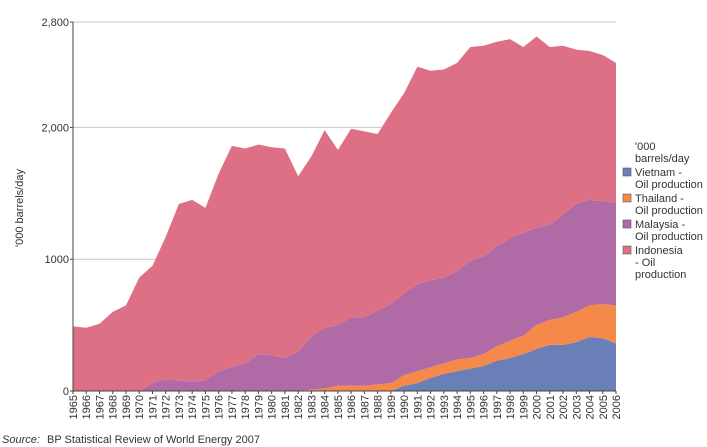  What do you see at coordinates (140, 407) in the screenshot?
I see `x-tick-label: 1970` at bounding box center [140, 407].